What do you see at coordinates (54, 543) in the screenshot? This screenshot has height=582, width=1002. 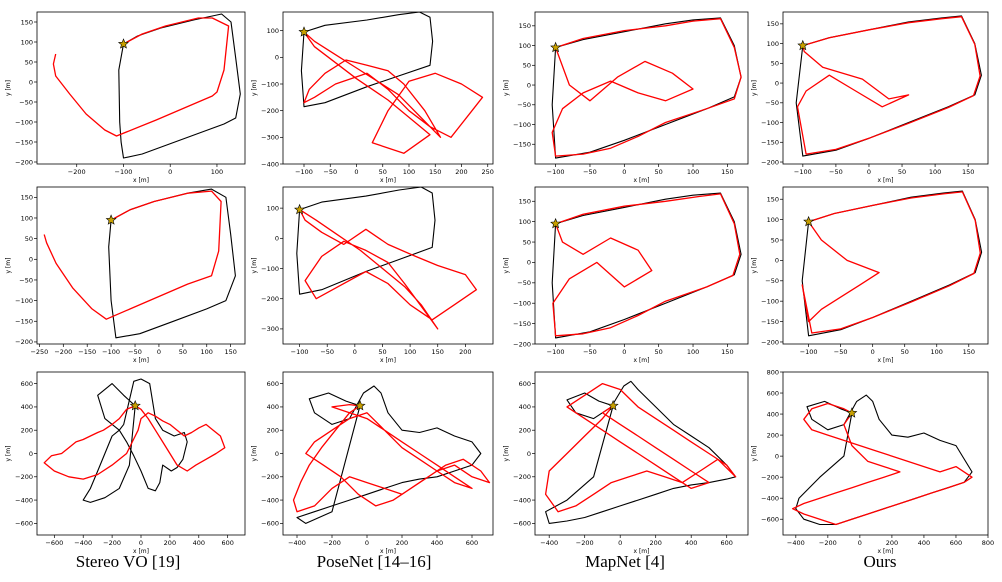 I see `x-tick-label: −600` at bounding box center [54, 543].